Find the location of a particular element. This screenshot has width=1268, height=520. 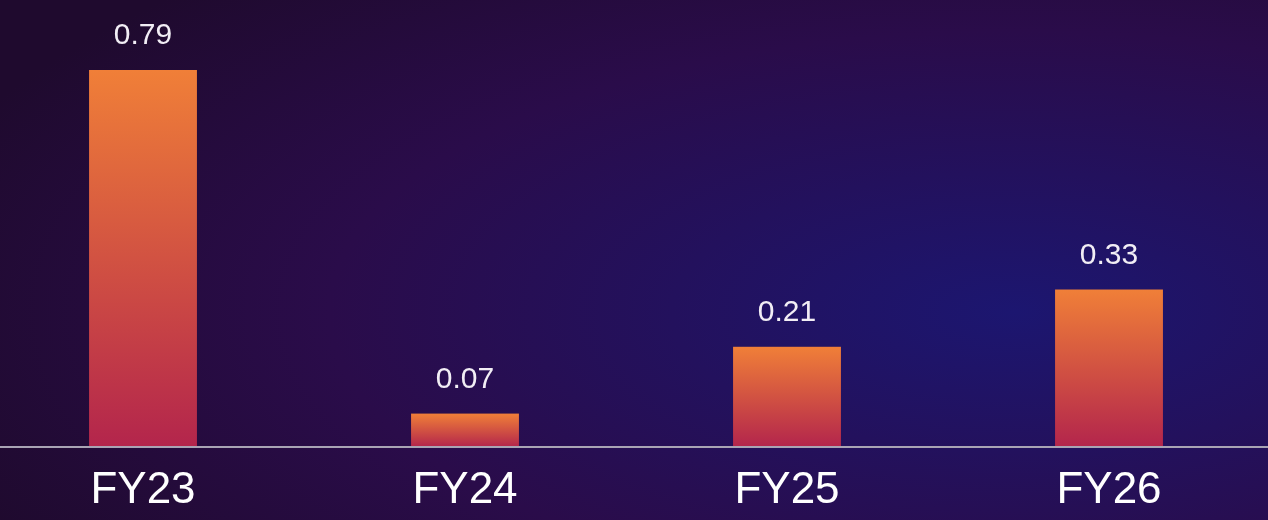

x-tick-label: FY26 is located at coordinates (1109, 487).